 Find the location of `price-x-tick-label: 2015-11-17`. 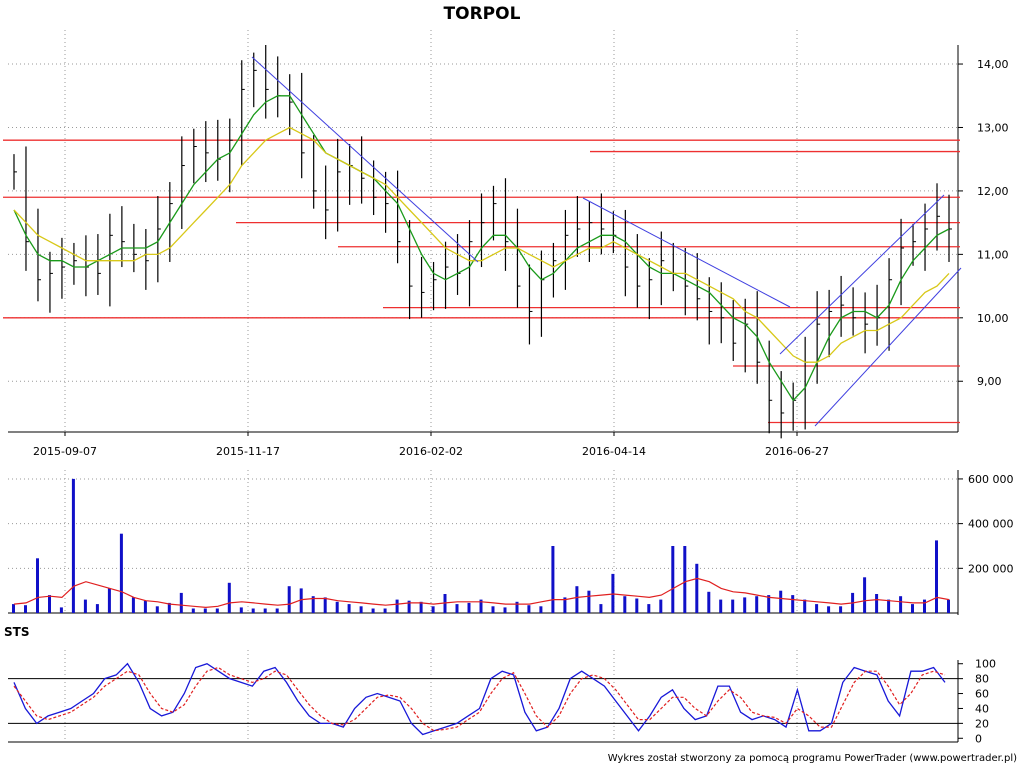

price-x-tick-label: 2015-11-17 is located at coordinates (248, 451).